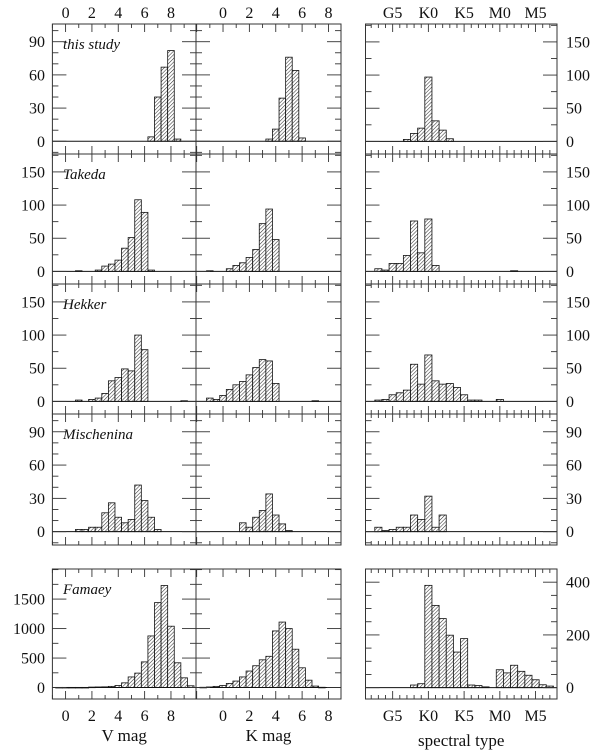  I want to click on panel-K-4: 0 2 4 6 8 K mag, so click(268, 656).